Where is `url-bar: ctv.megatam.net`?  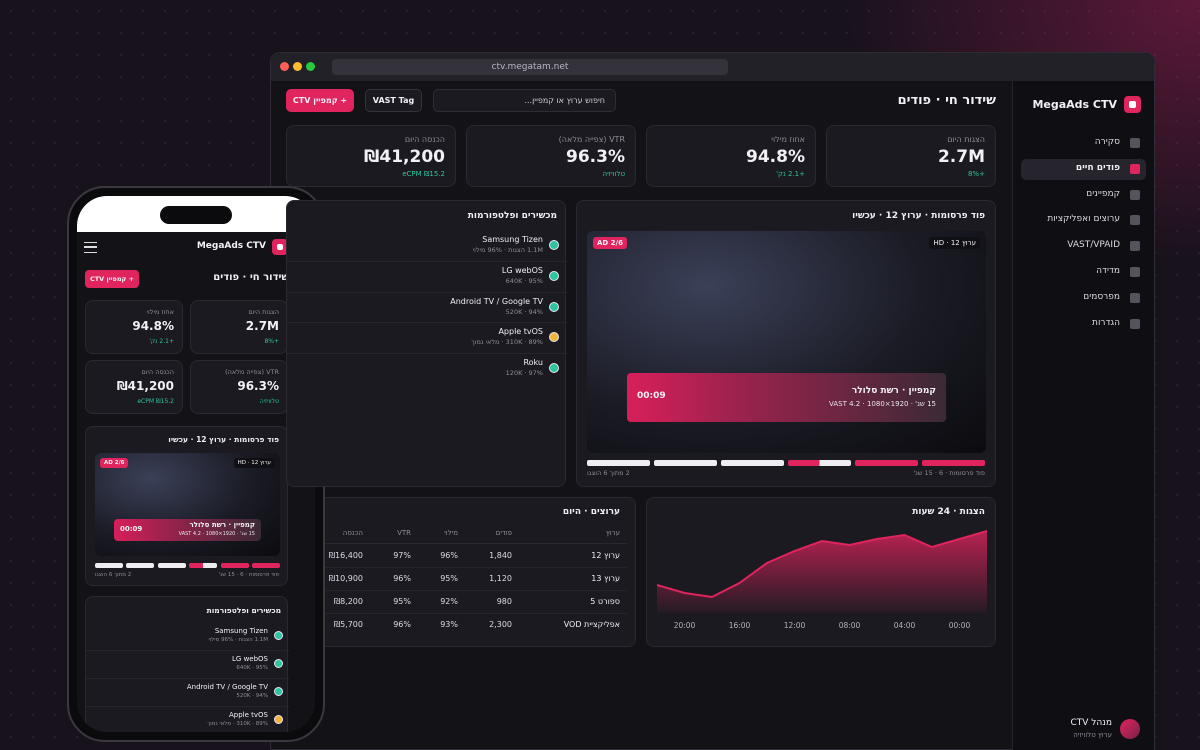
url-bar: ctv.megatam.net is located at coordinates (530, 67).